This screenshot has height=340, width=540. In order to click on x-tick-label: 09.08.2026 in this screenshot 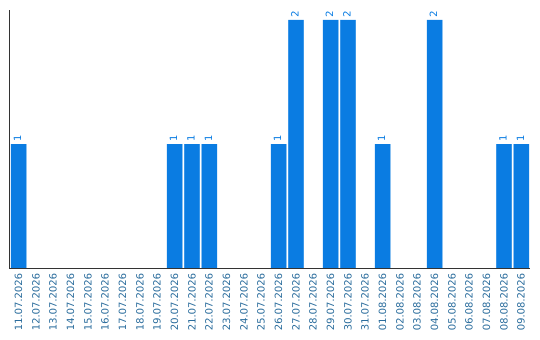, I will do `click(522, 301)`.